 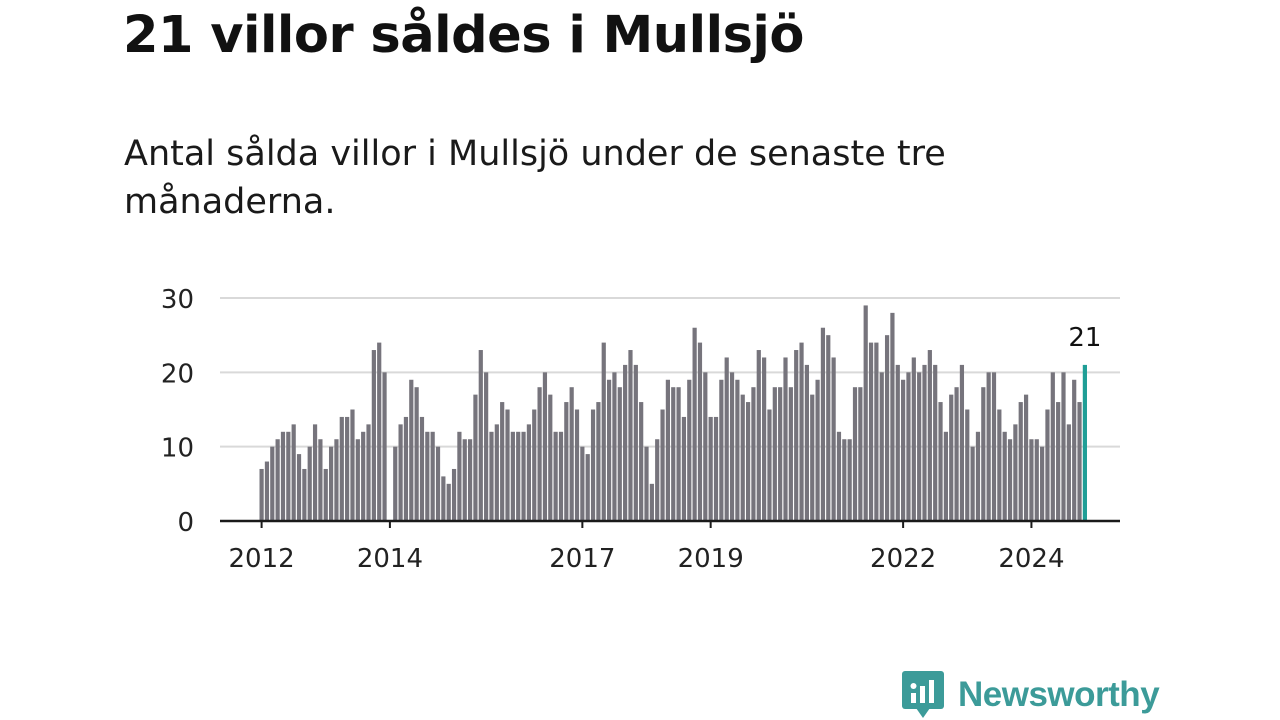 I want to click on x-axis, so click(x=670, y=523).